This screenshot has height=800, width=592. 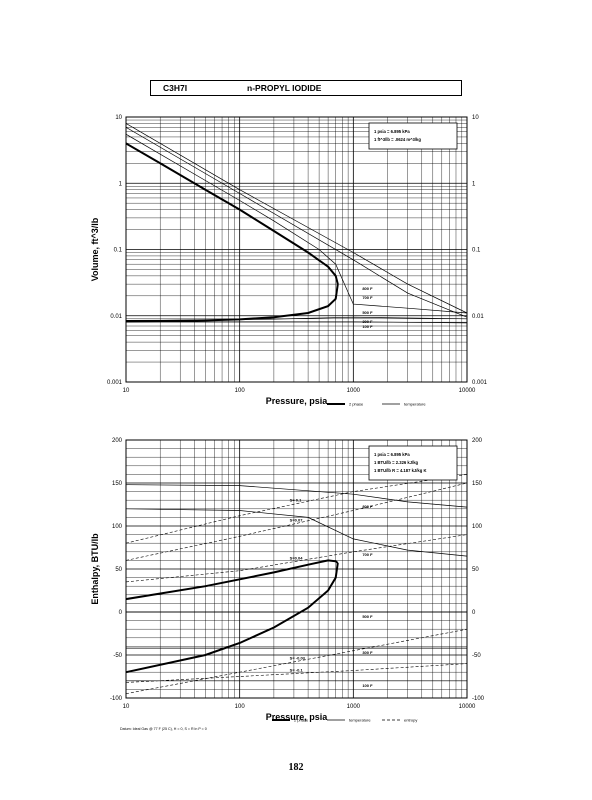 What do you see at coordinates (95, 249) in the screenshot?
I see `y-axis-title: Volume, ft^3/lb` at bounding box center [95, 249].